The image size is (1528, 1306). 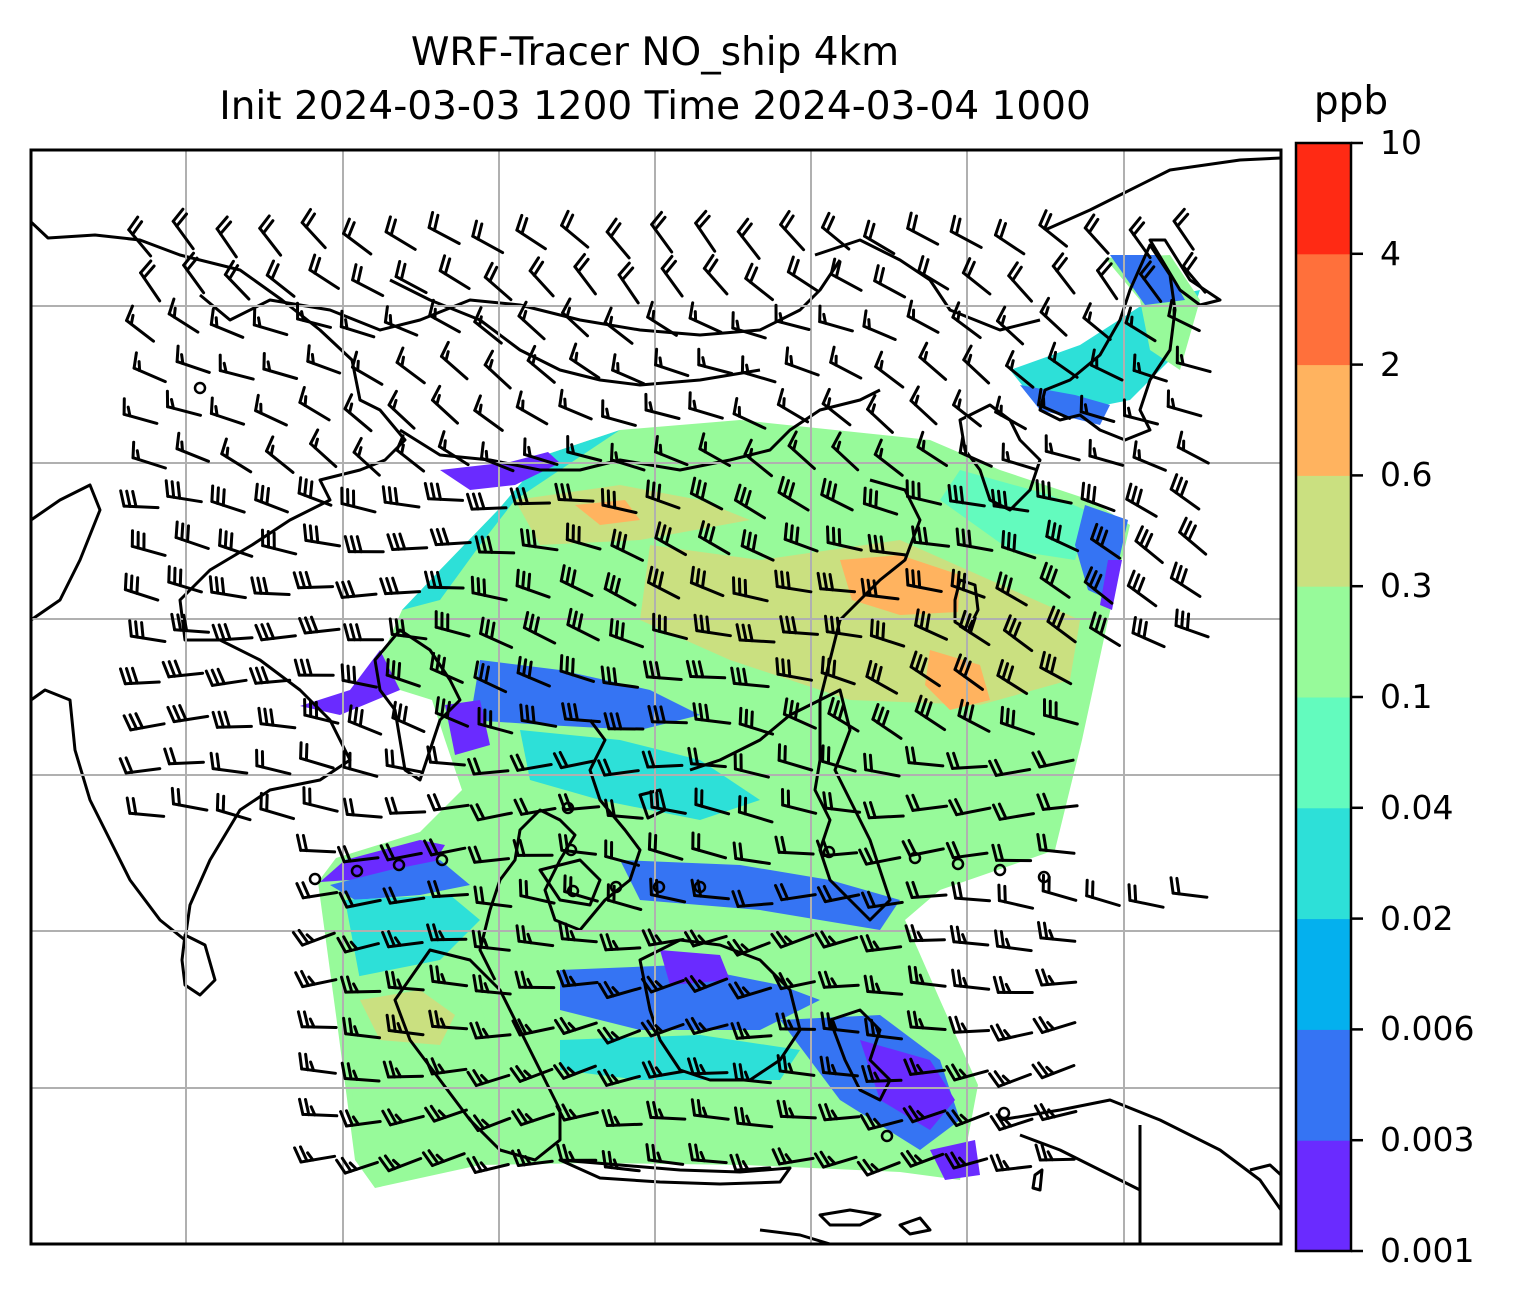 What do you see at coordinates (607, 512) in the screenshot?
I see `tracer-zone-korea-high` at bounding box center [607, 512].